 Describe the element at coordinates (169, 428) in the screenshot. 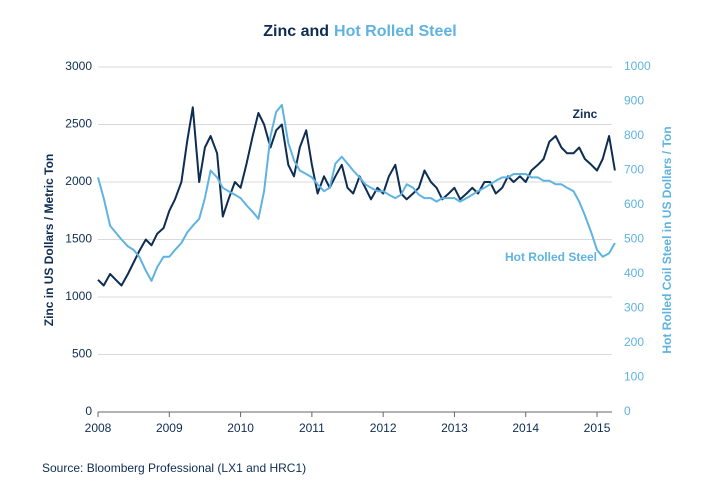

I see `x-tick-label: 2009` at that location.